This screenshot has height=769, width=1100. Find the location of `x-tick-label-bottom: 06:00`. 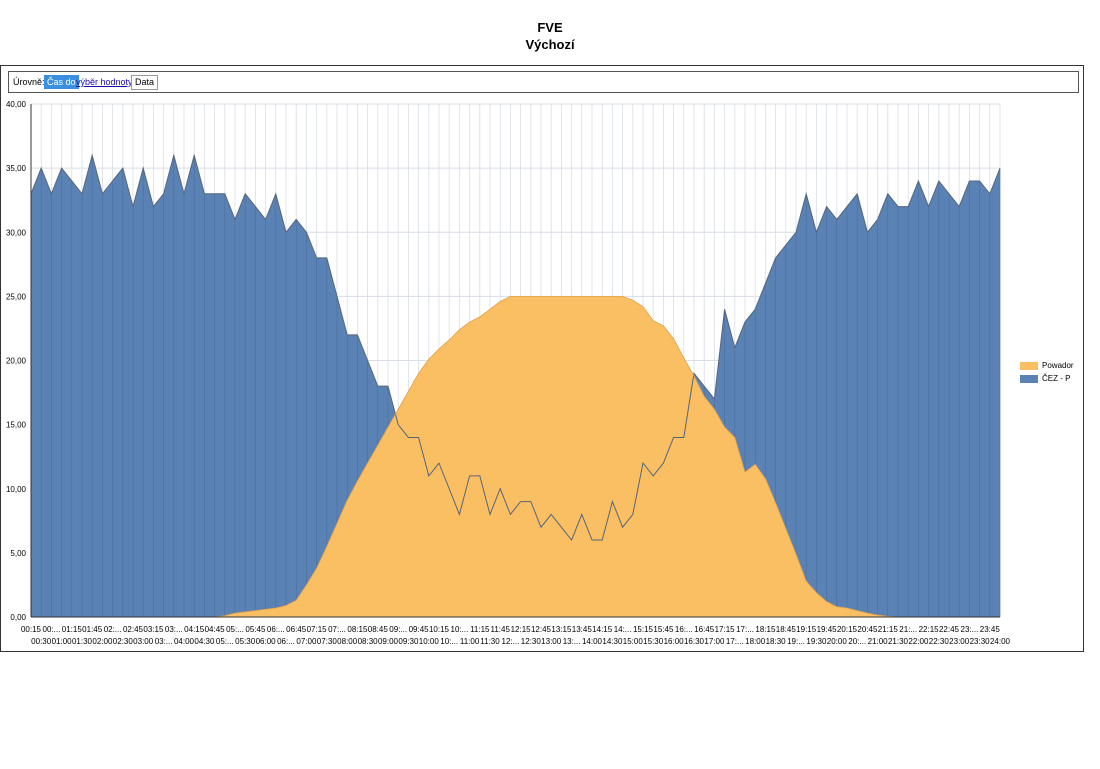

x-tick-label-bottom: 06:00 is located at coordinates (266, 641).